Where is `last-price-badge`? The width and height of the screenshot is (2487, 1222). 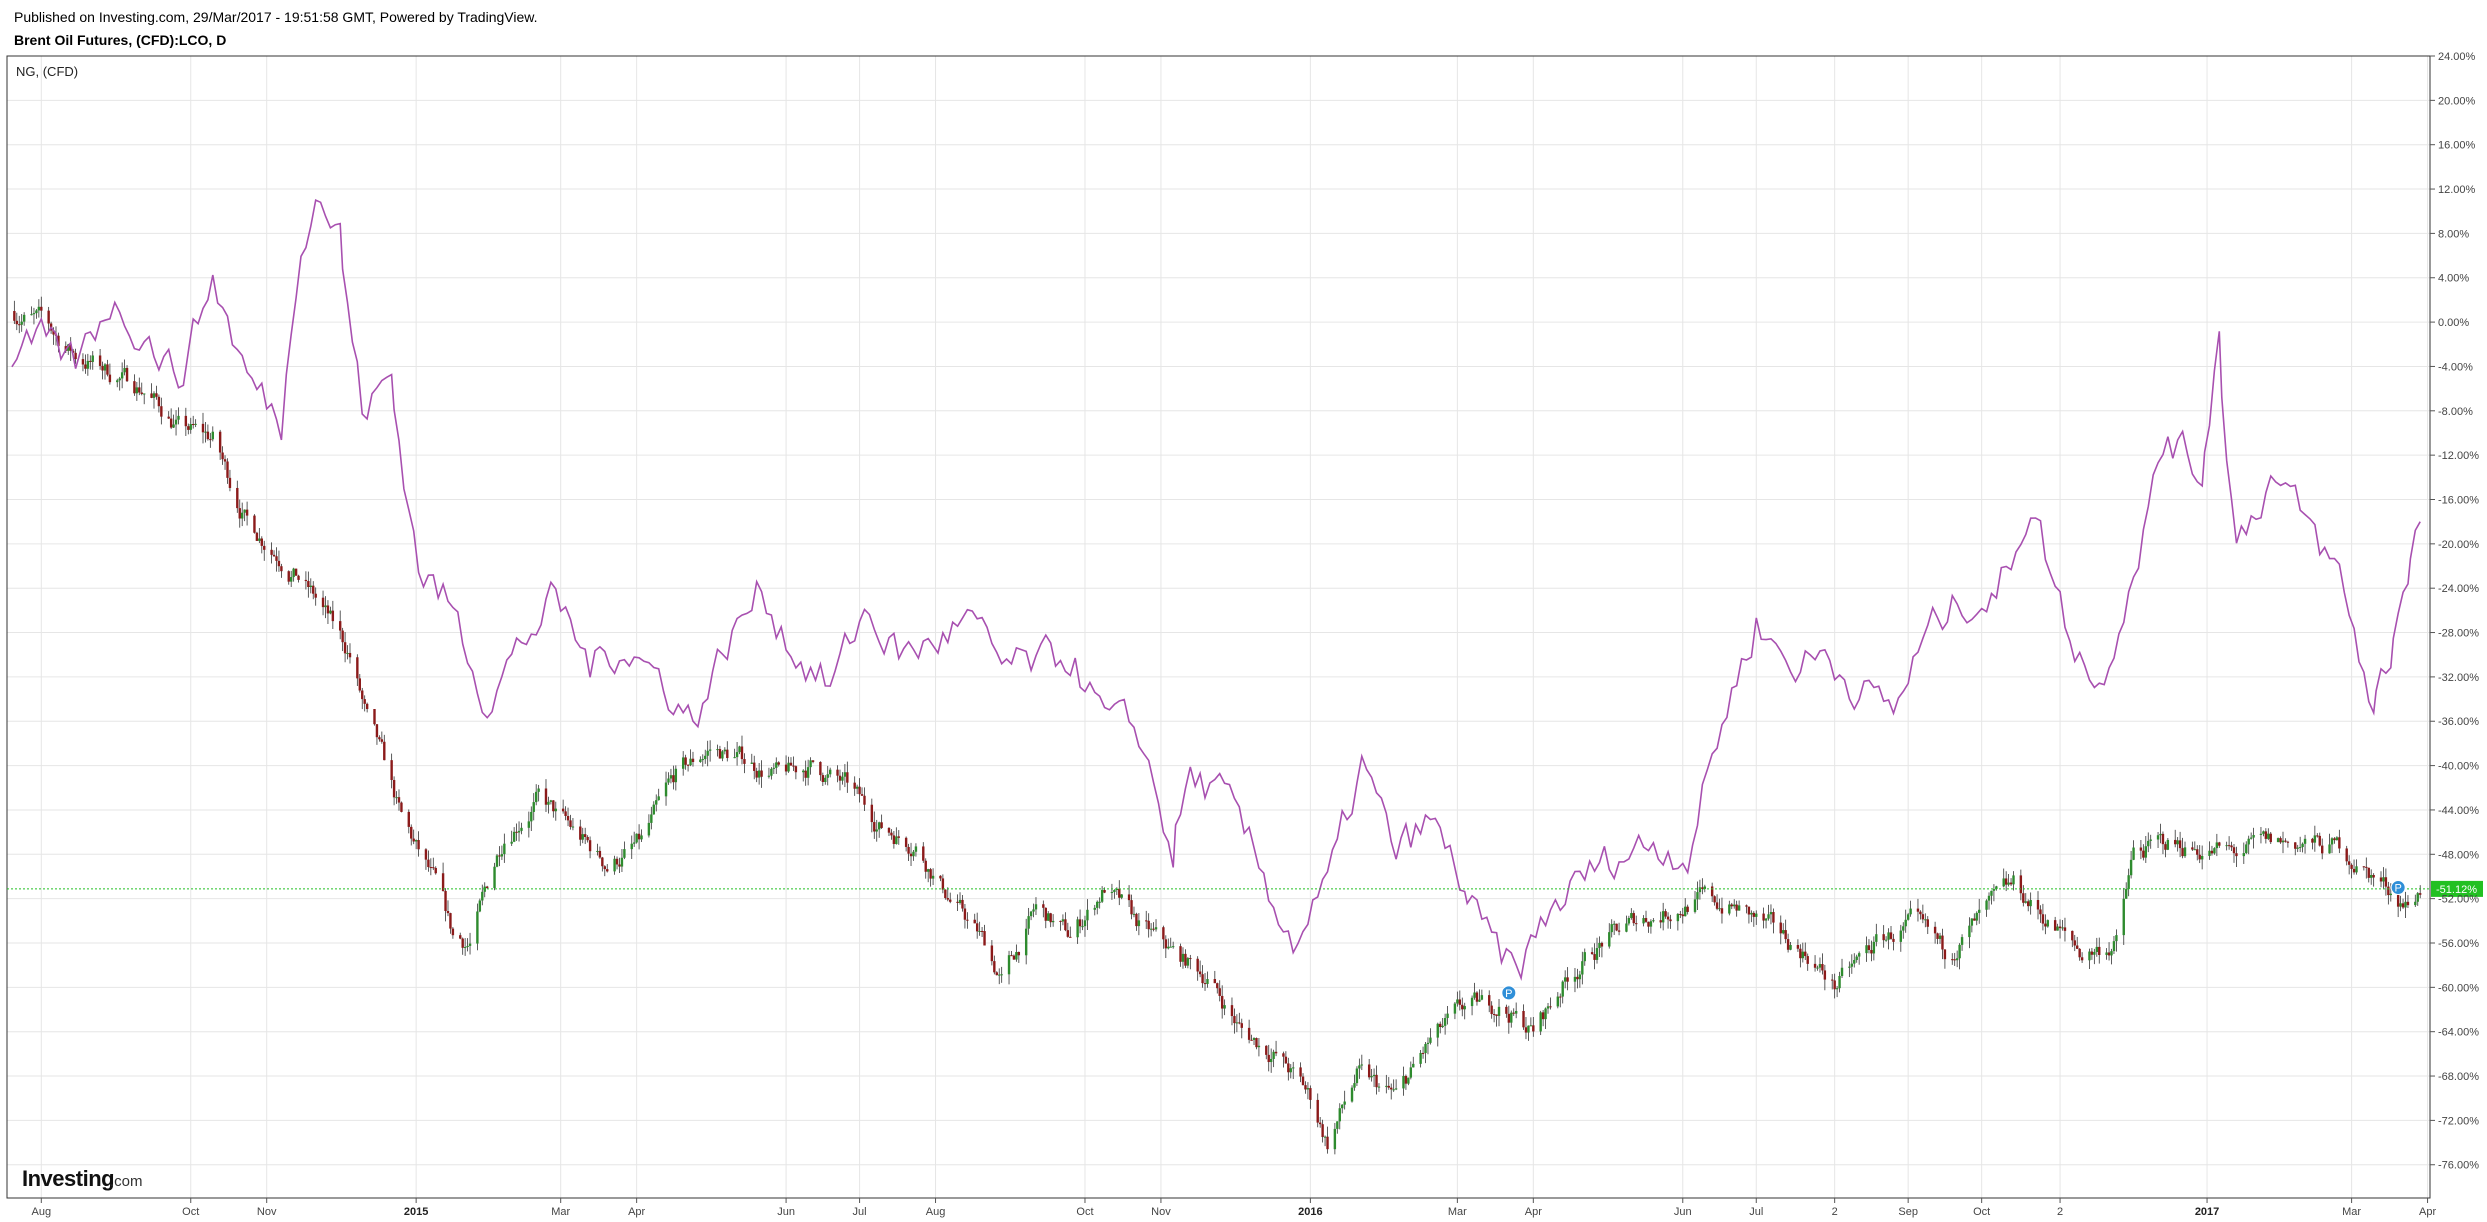 last-price-badge is located at coordinates (2457, 888).